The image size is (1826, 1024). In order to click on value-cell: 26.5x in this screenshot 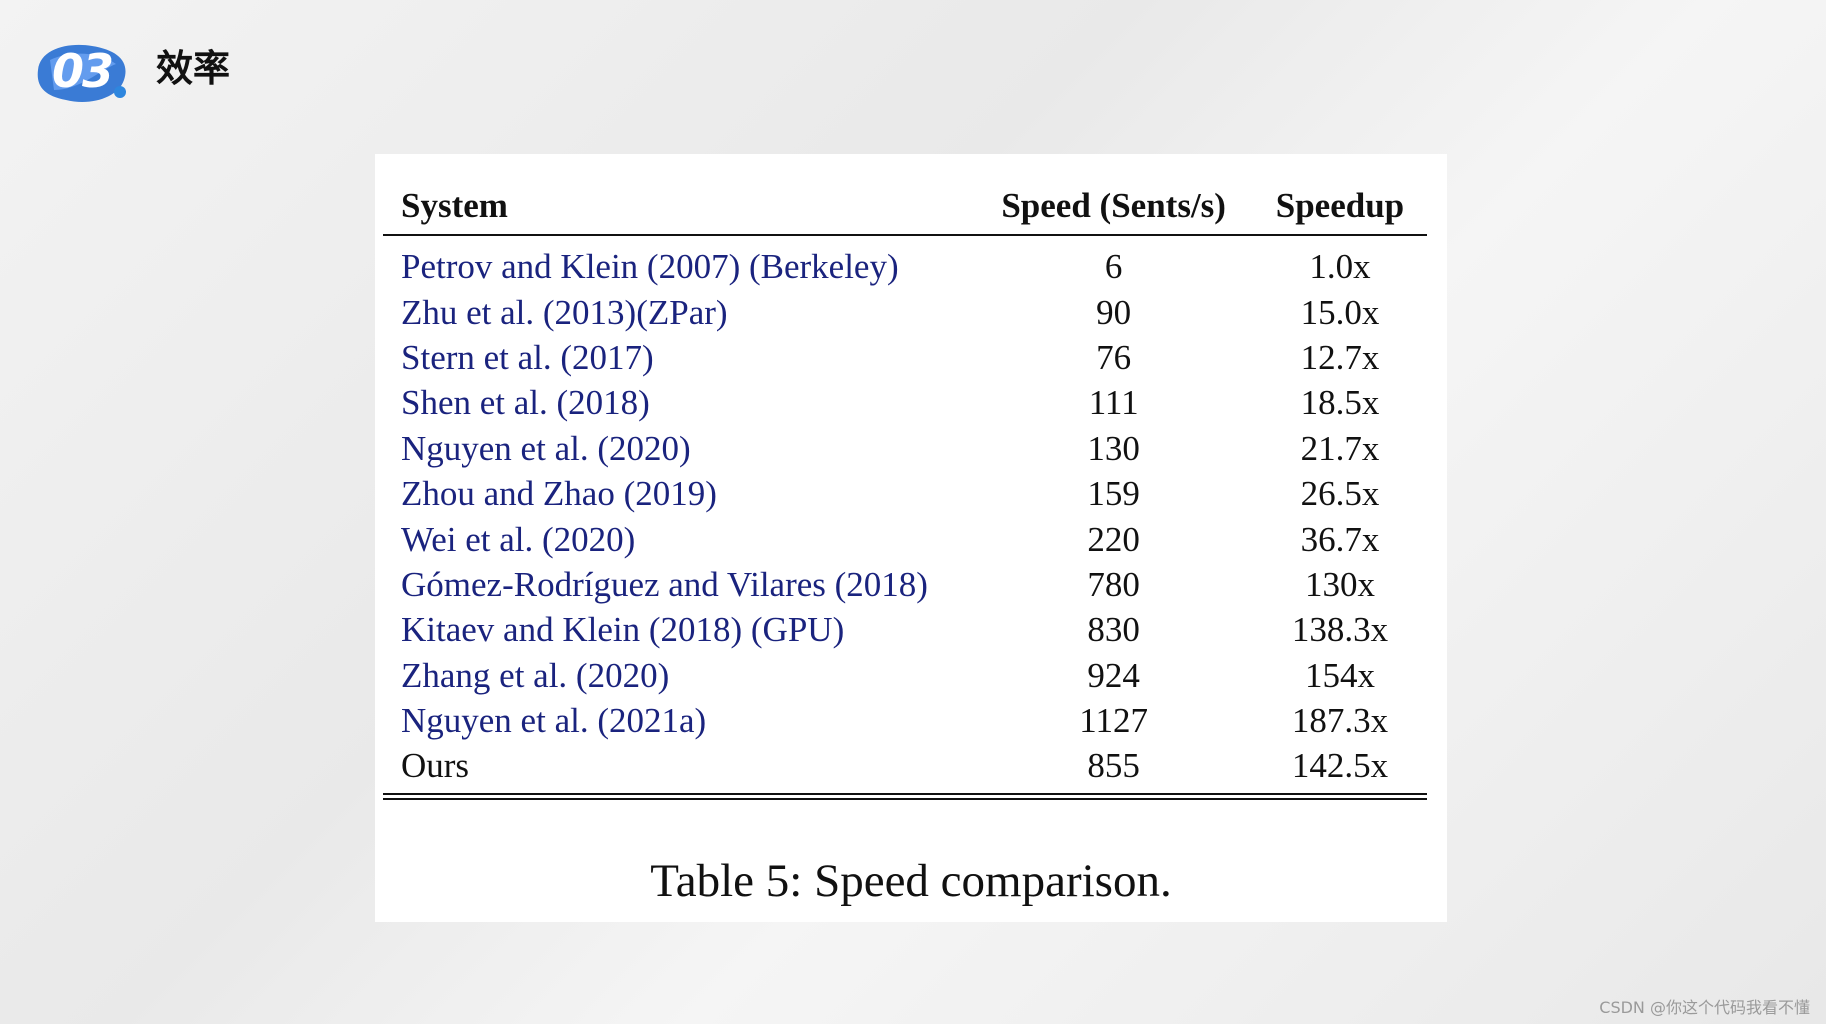, I will do `click(1340, 494)`.